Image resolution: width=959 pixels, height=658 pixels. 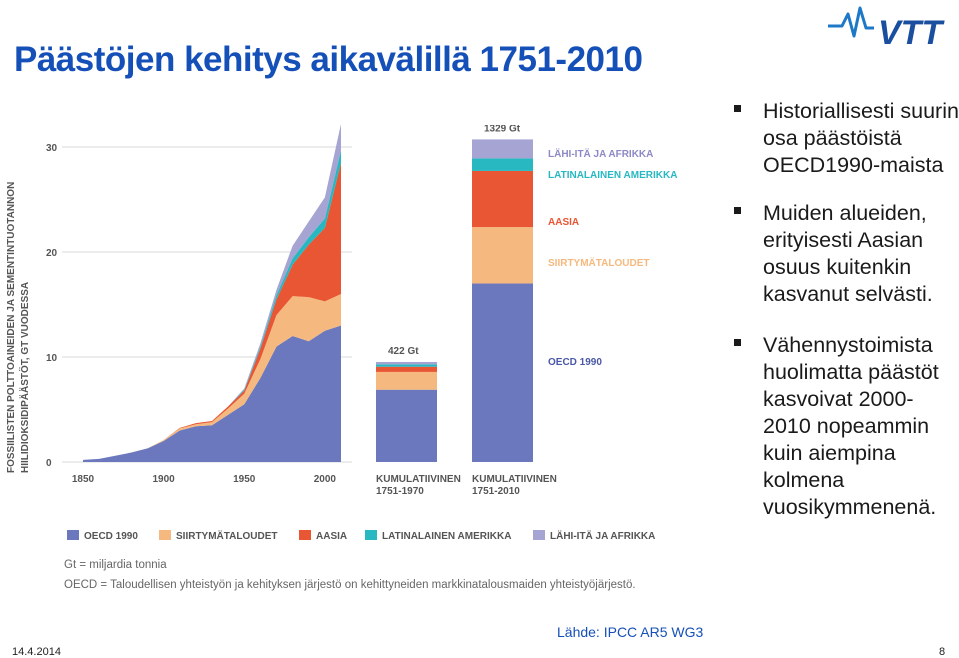 I want to click on y-tick-label: 10, so click(x=52, y=358).